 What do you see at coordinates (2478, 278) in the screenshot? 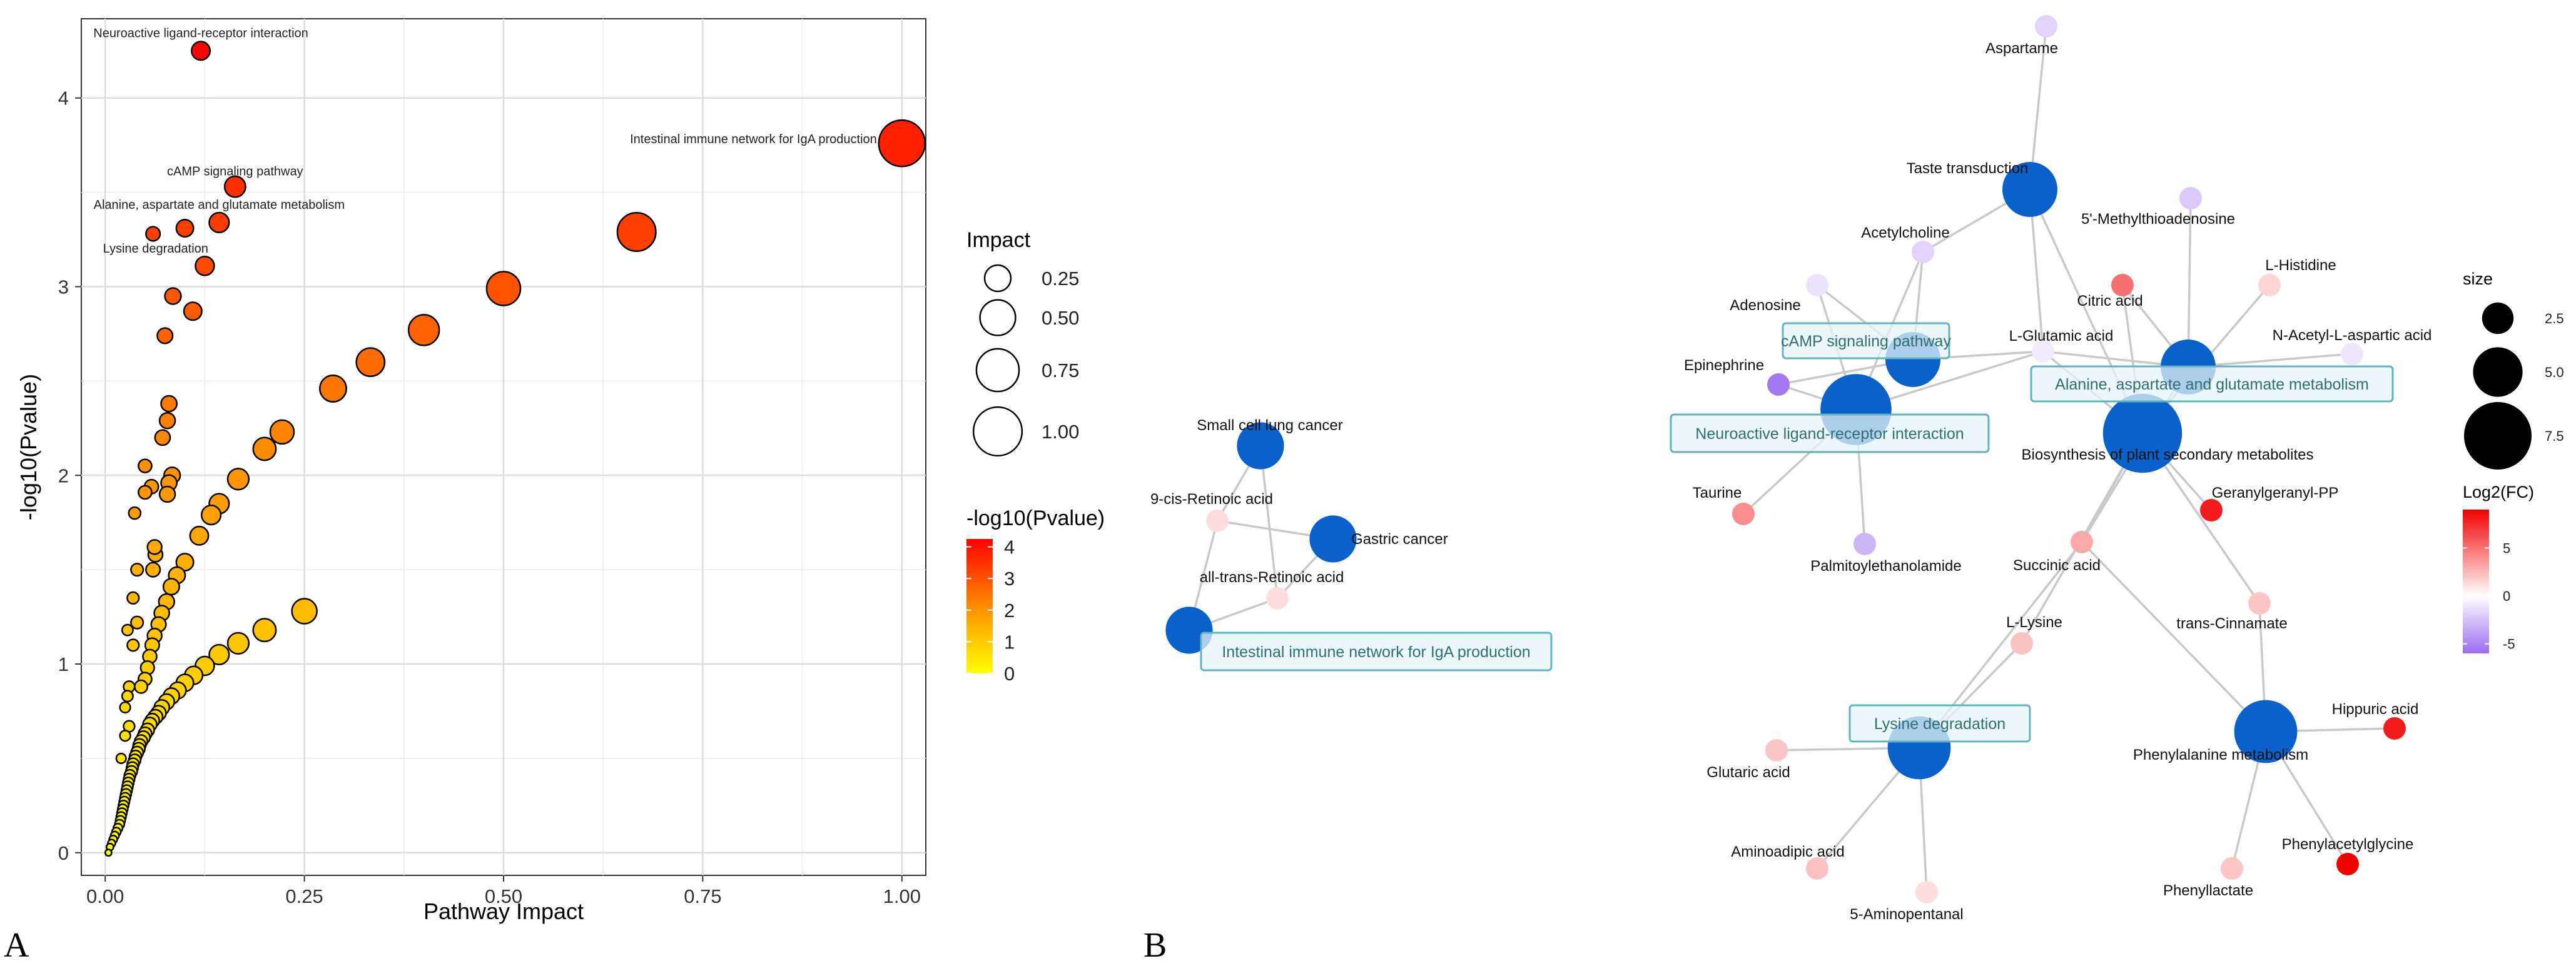
I see `size-legend-title: size` at bounding box center [2478, 278].